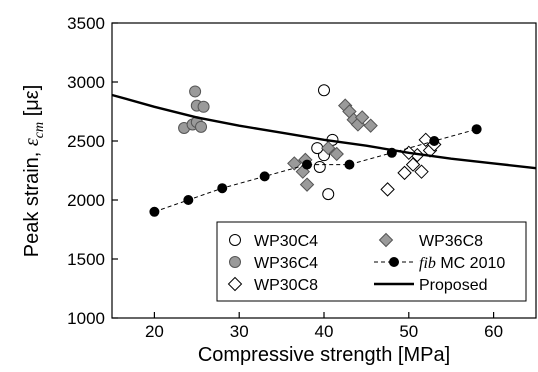 The image size is (538, 372). I want to click on series-line, so click(315, 170).